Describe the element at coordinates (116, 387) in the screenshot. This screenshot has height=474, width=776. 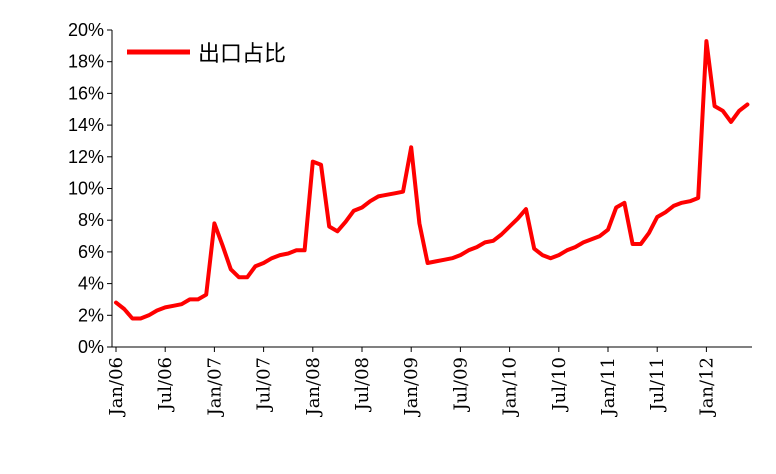
I see `x-tick-label: Jan/06` at that location.